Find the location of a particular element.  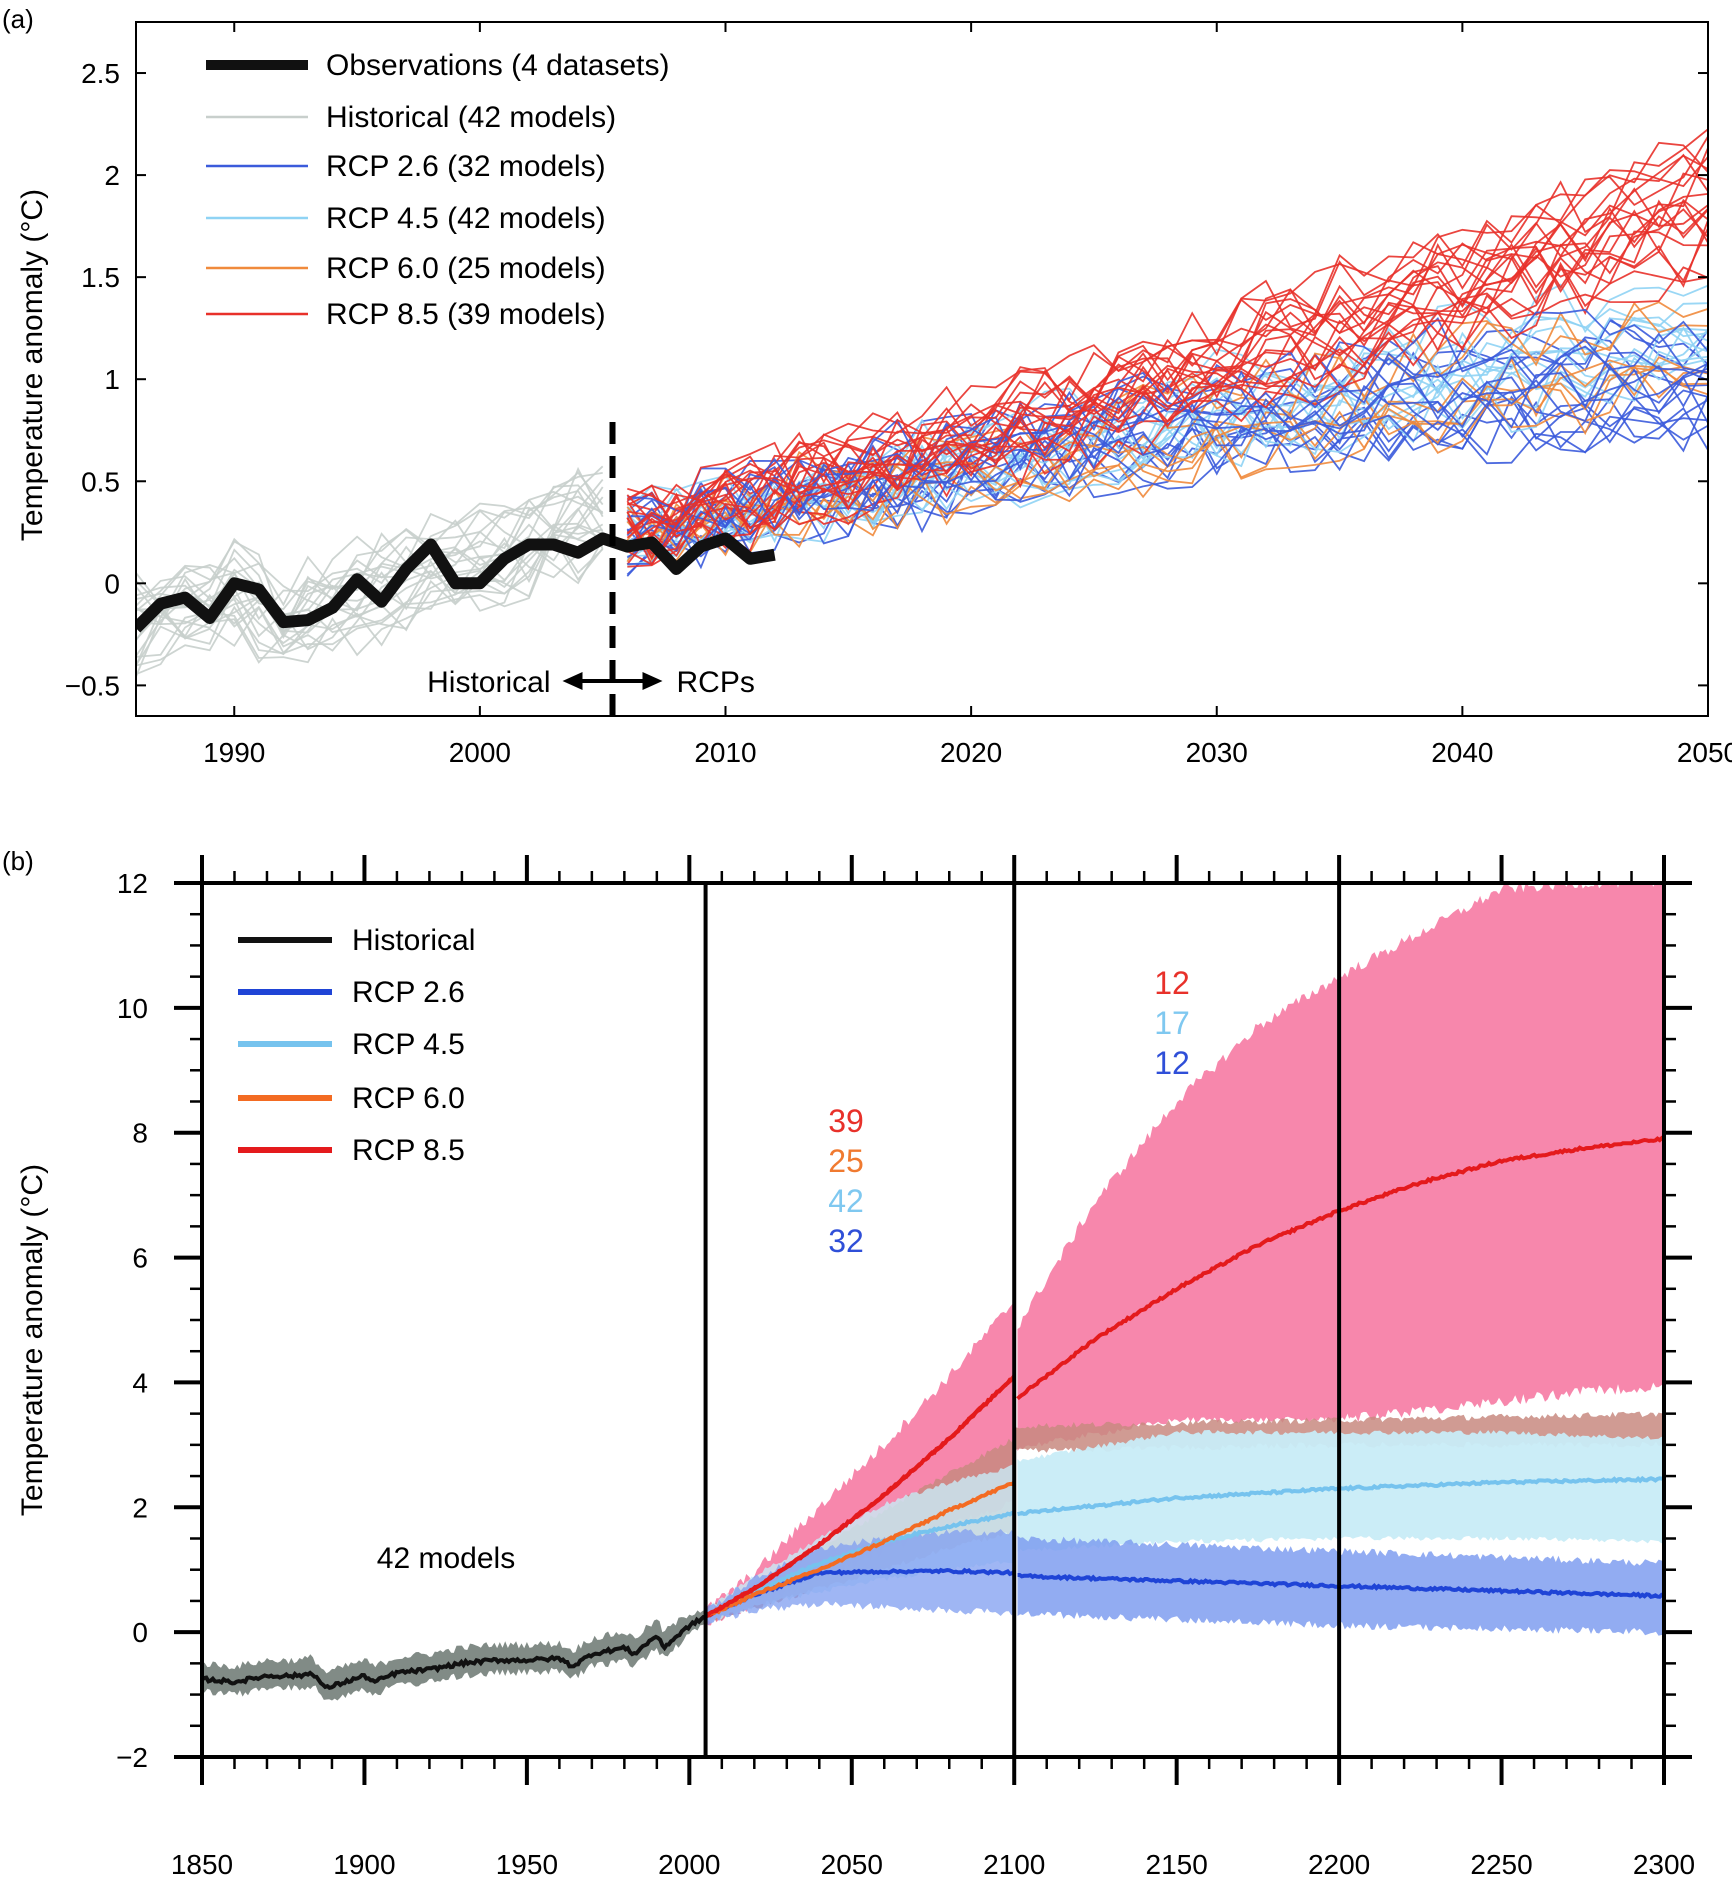

count-label-4: 32 is located at coordinates (846, 1241).